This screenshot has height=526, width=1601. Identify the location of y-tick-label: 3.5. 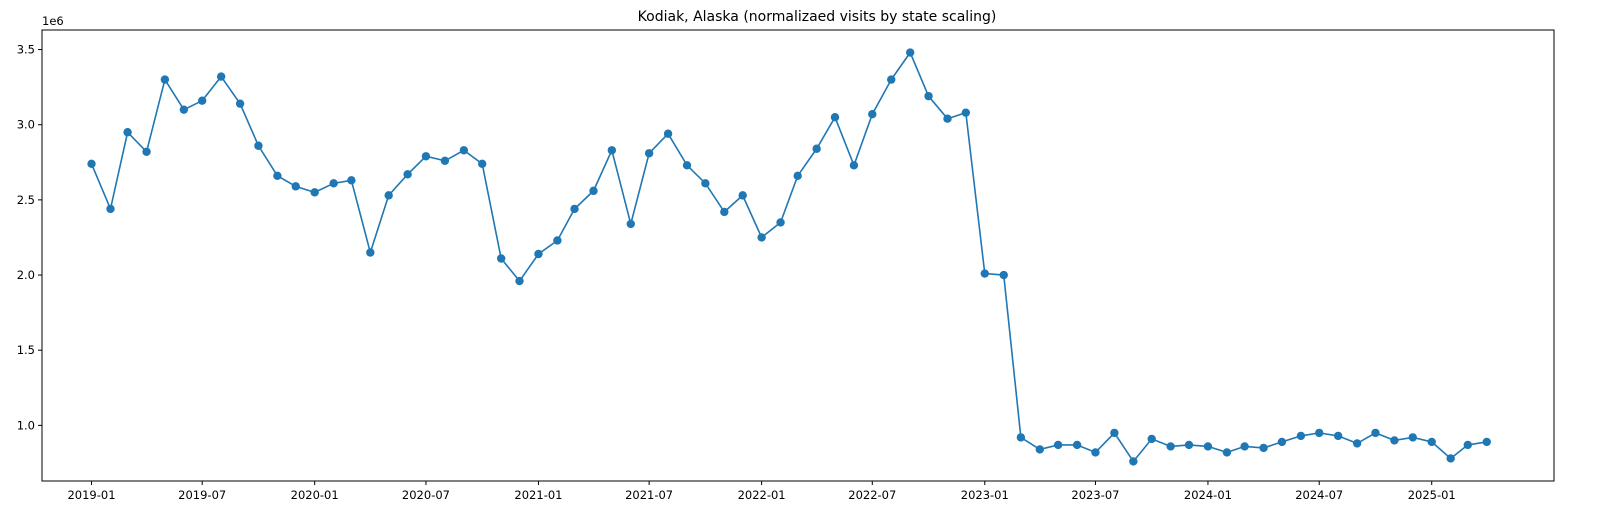
(26, 50).